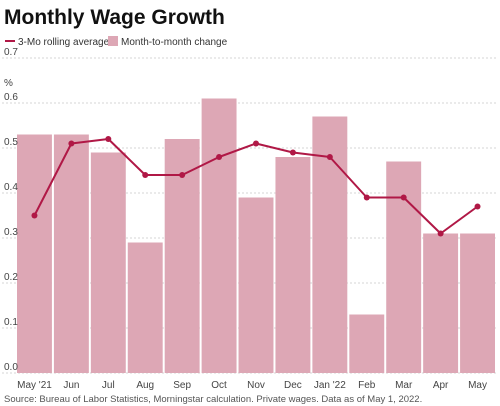 The image size is (500, 406). Describe the element at coordinates (71, 385) in the screenshot. I see `x-tick-label: Jun` at that location.